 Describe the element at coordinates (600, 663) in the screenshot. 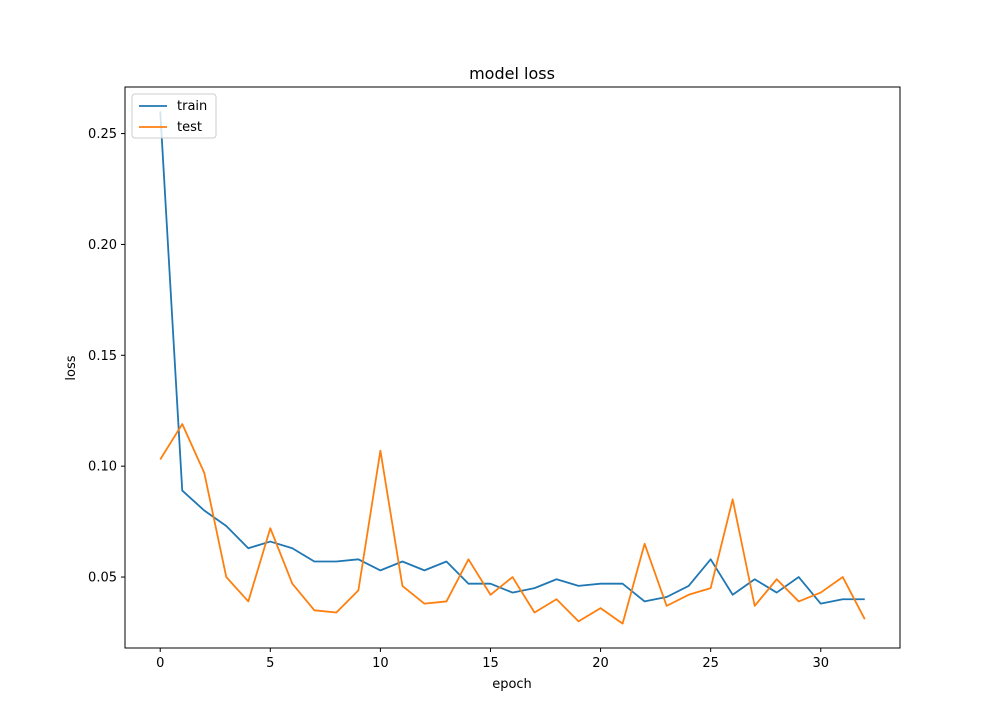

I see `x-tick-label: 20` at that location.